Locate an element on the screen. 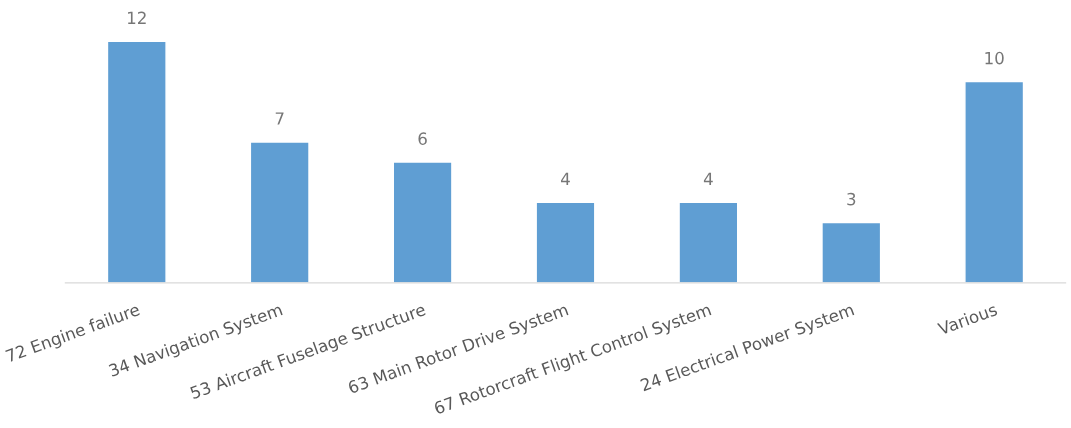 This screenshot has width=1071, height=428. data-label: 7 is located at coordinates (279, 118).